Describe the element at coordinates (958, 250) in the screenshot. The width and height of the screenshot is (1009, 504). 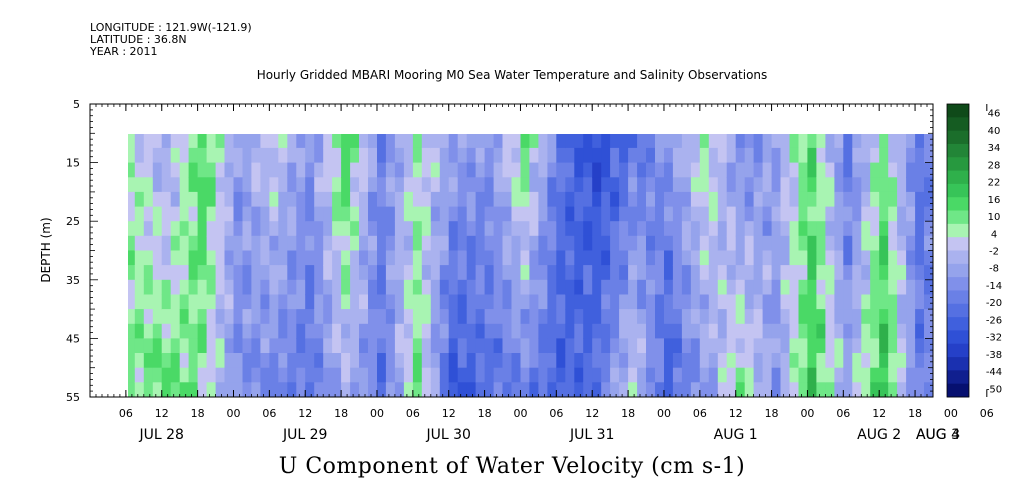
I see `colorbar-frame` at that location.